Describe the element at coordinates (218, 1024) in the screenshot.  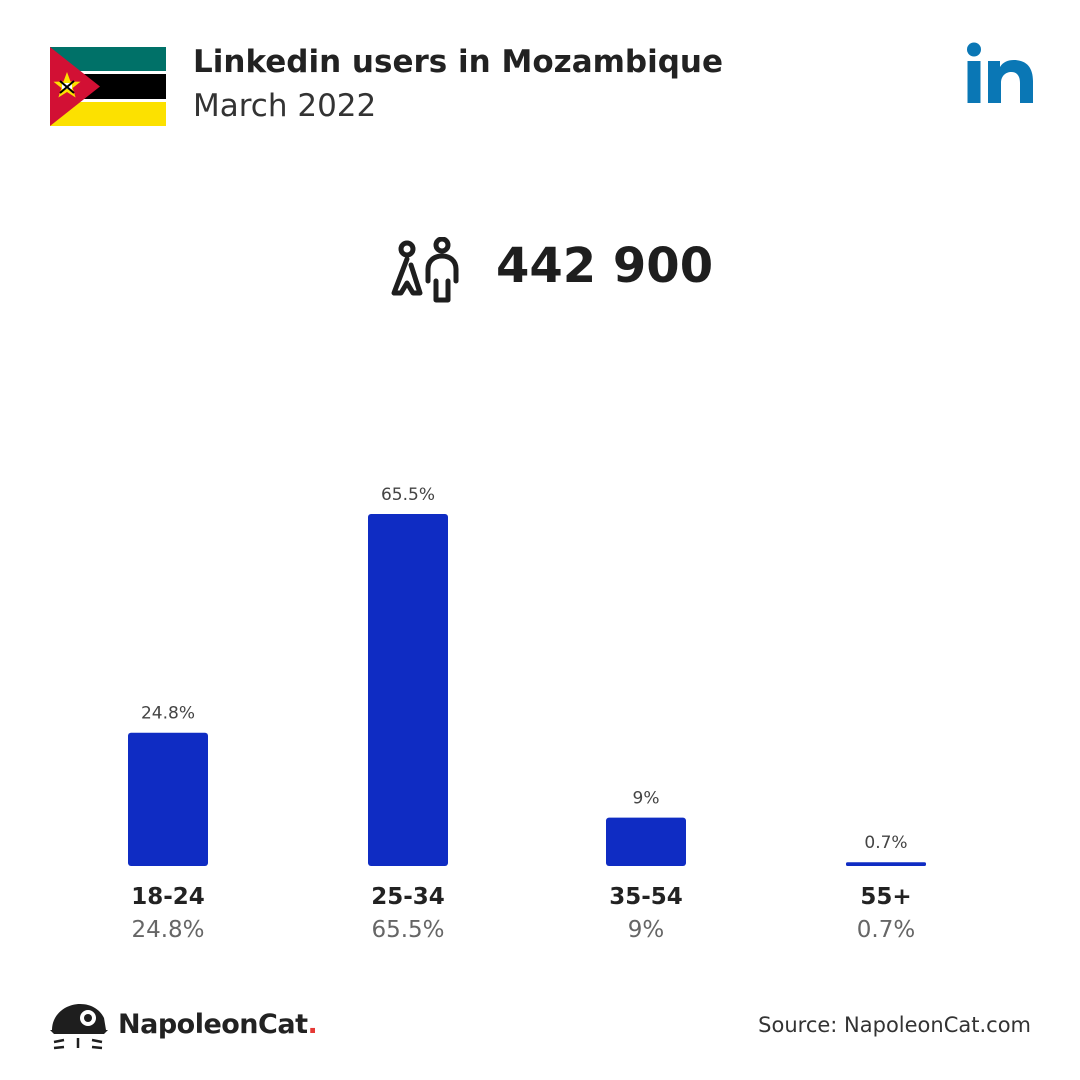
I see `brand-name: NapoleonCat.` at that location.